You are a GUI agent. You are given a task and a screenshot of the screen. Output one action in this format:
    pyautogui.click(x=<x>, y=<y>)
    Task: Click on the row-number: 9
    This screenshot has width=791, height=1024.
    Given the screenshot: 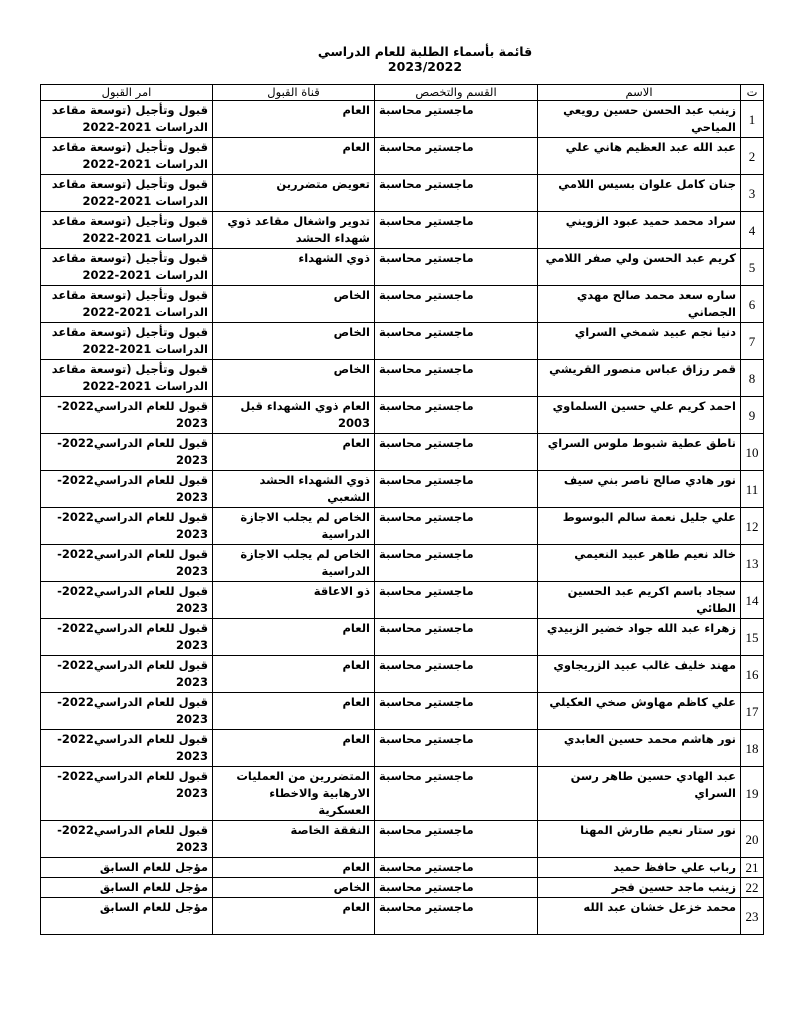 What is the action you would take?
    pyautogui.click(x=752, y=415)
    